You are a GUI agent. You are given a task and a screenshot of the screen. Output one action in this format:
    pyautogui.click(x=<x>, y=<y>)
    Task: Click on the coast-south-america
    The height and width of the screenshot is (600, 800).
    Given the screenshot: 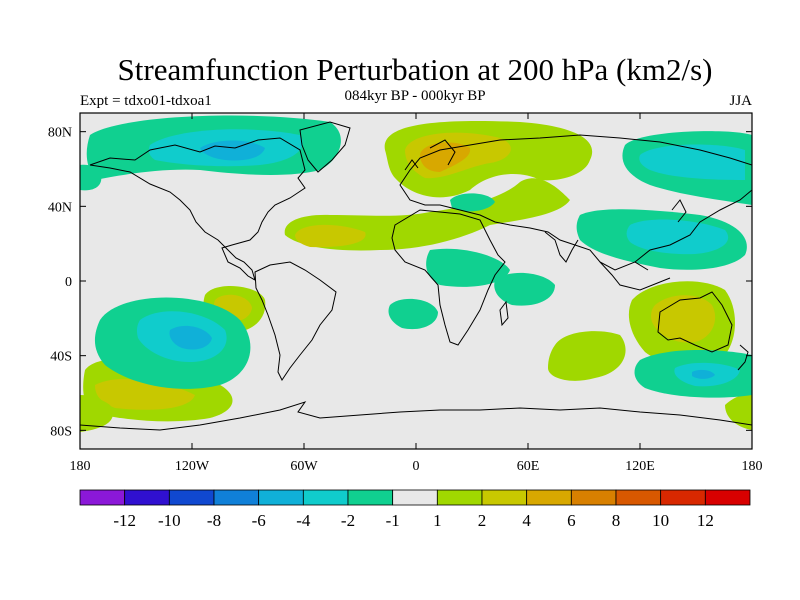 What is the action you would take?
    pyautogui.click(x=295, y=321)
    